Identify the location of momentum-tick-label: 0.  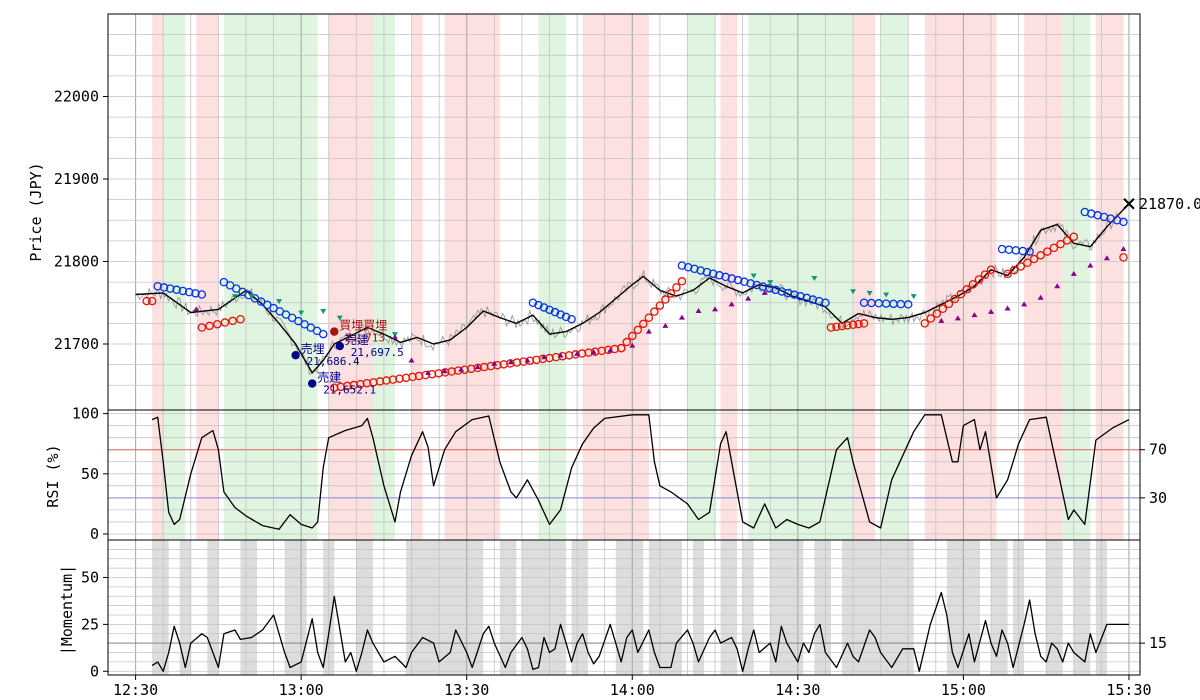
(94, 671).